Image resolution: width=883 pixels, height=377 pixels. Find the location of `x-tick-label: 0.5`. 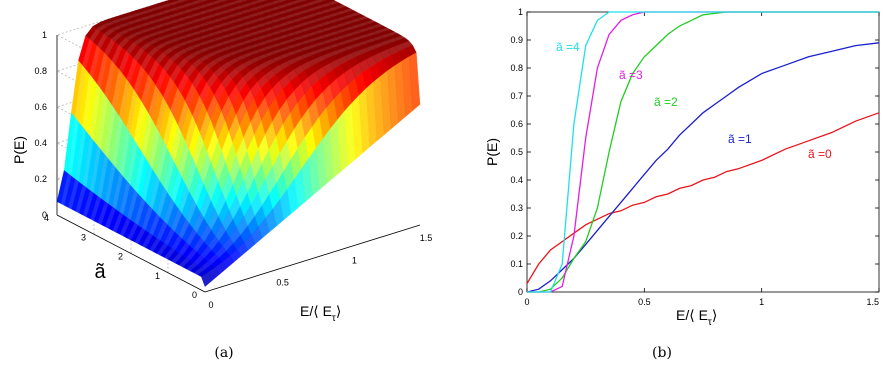

x-tick-label: 0.5 is located at coordinates (644, 302).